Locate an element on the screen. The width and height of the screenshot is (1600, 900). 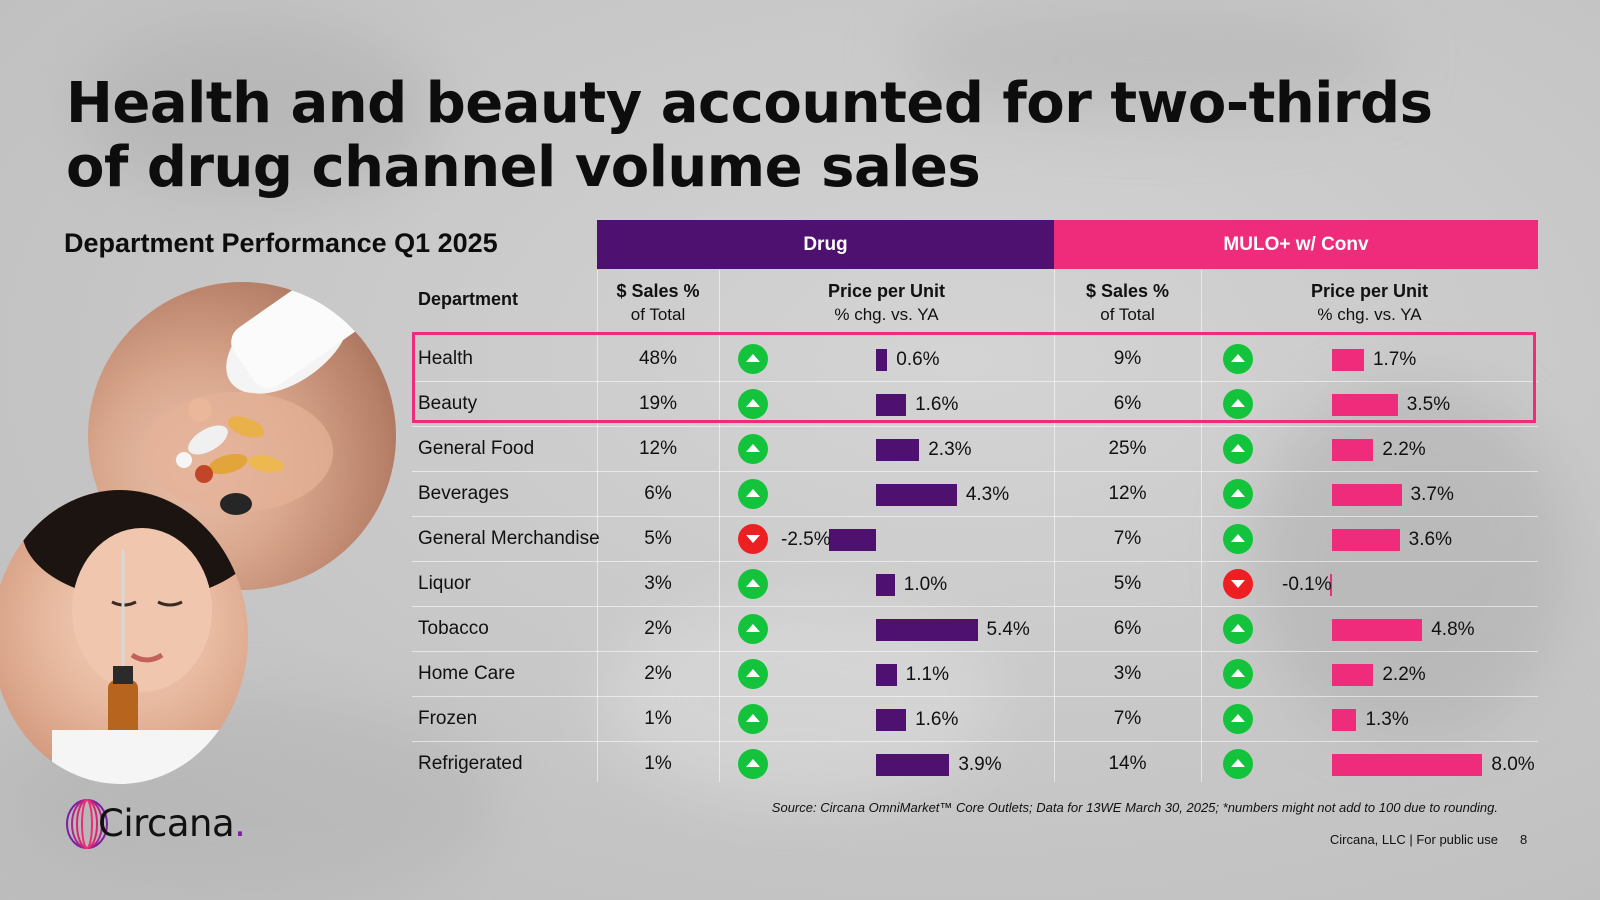
mulo-sales-cell: 9% is located at coordinates (1127, 358).